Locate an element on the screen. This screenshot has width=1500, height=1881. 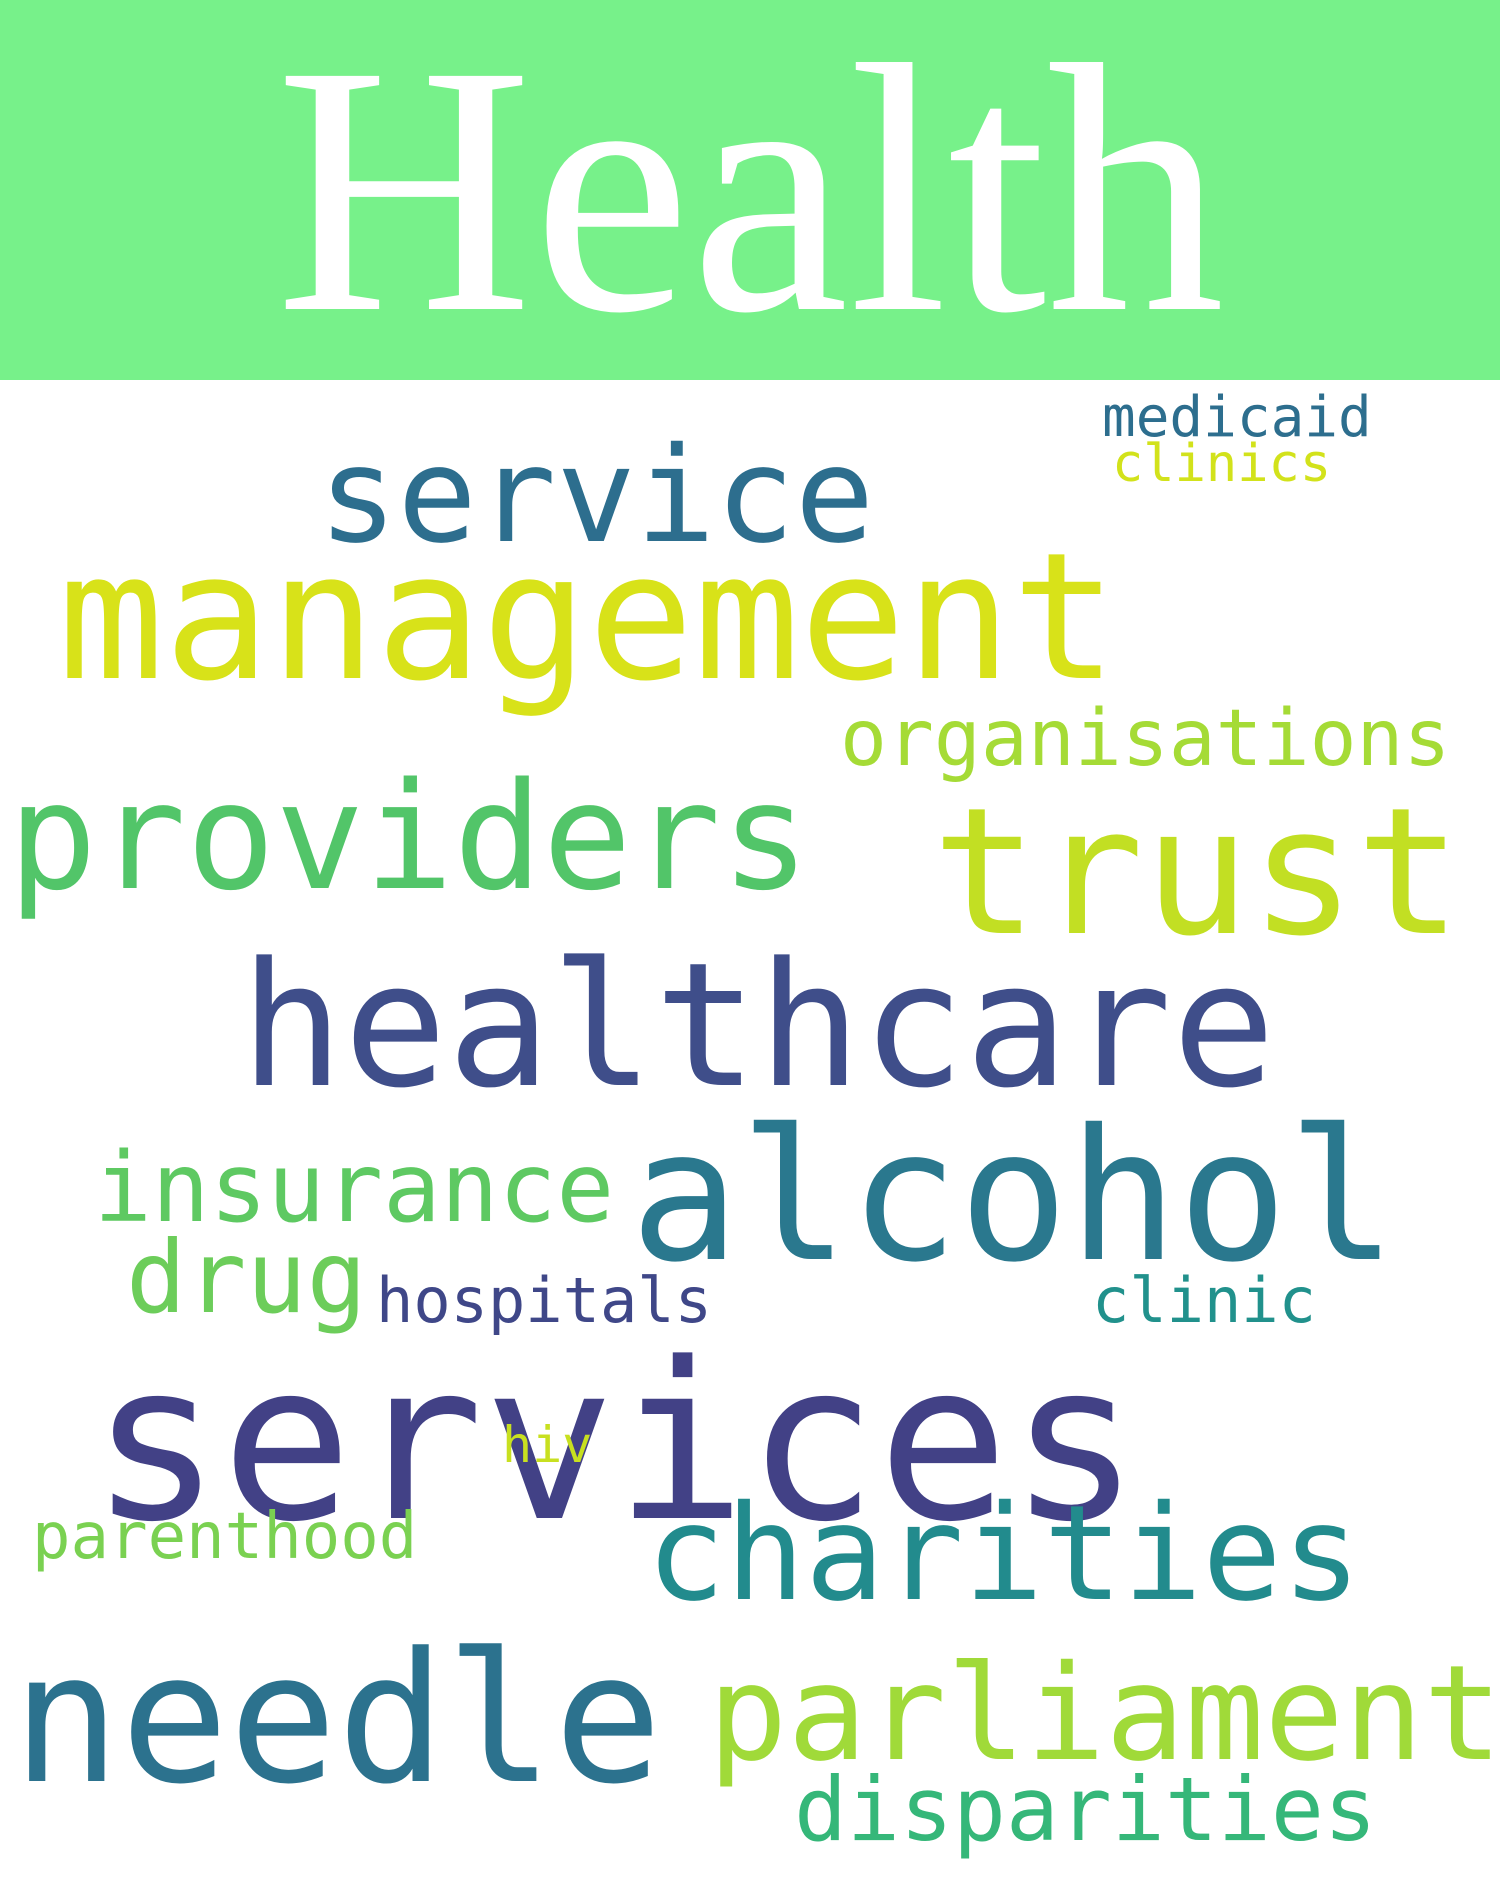
page-title: Health is located at coordinates (750, 193).